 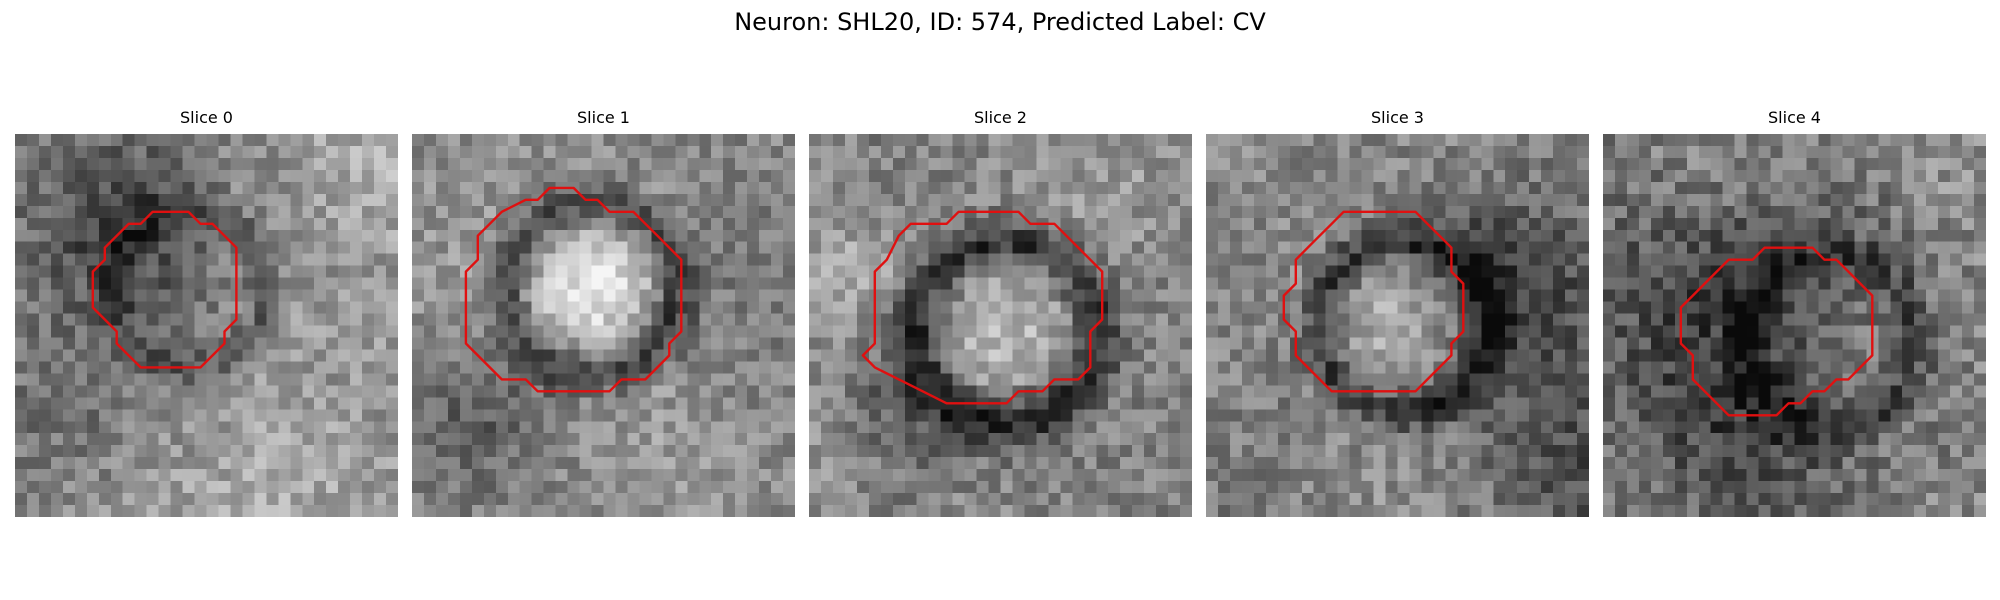 What do you see at coordinates (206, 117) in the screenshot?
I see `slice-title: Slice 0` at bounding box center [206, 117].